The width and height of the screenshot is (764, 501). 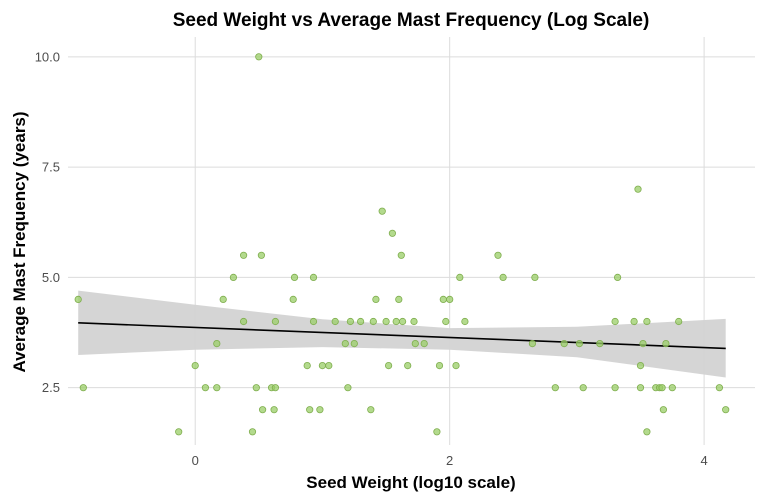 I want to click on confidence-band, so click(x=402, y=334).